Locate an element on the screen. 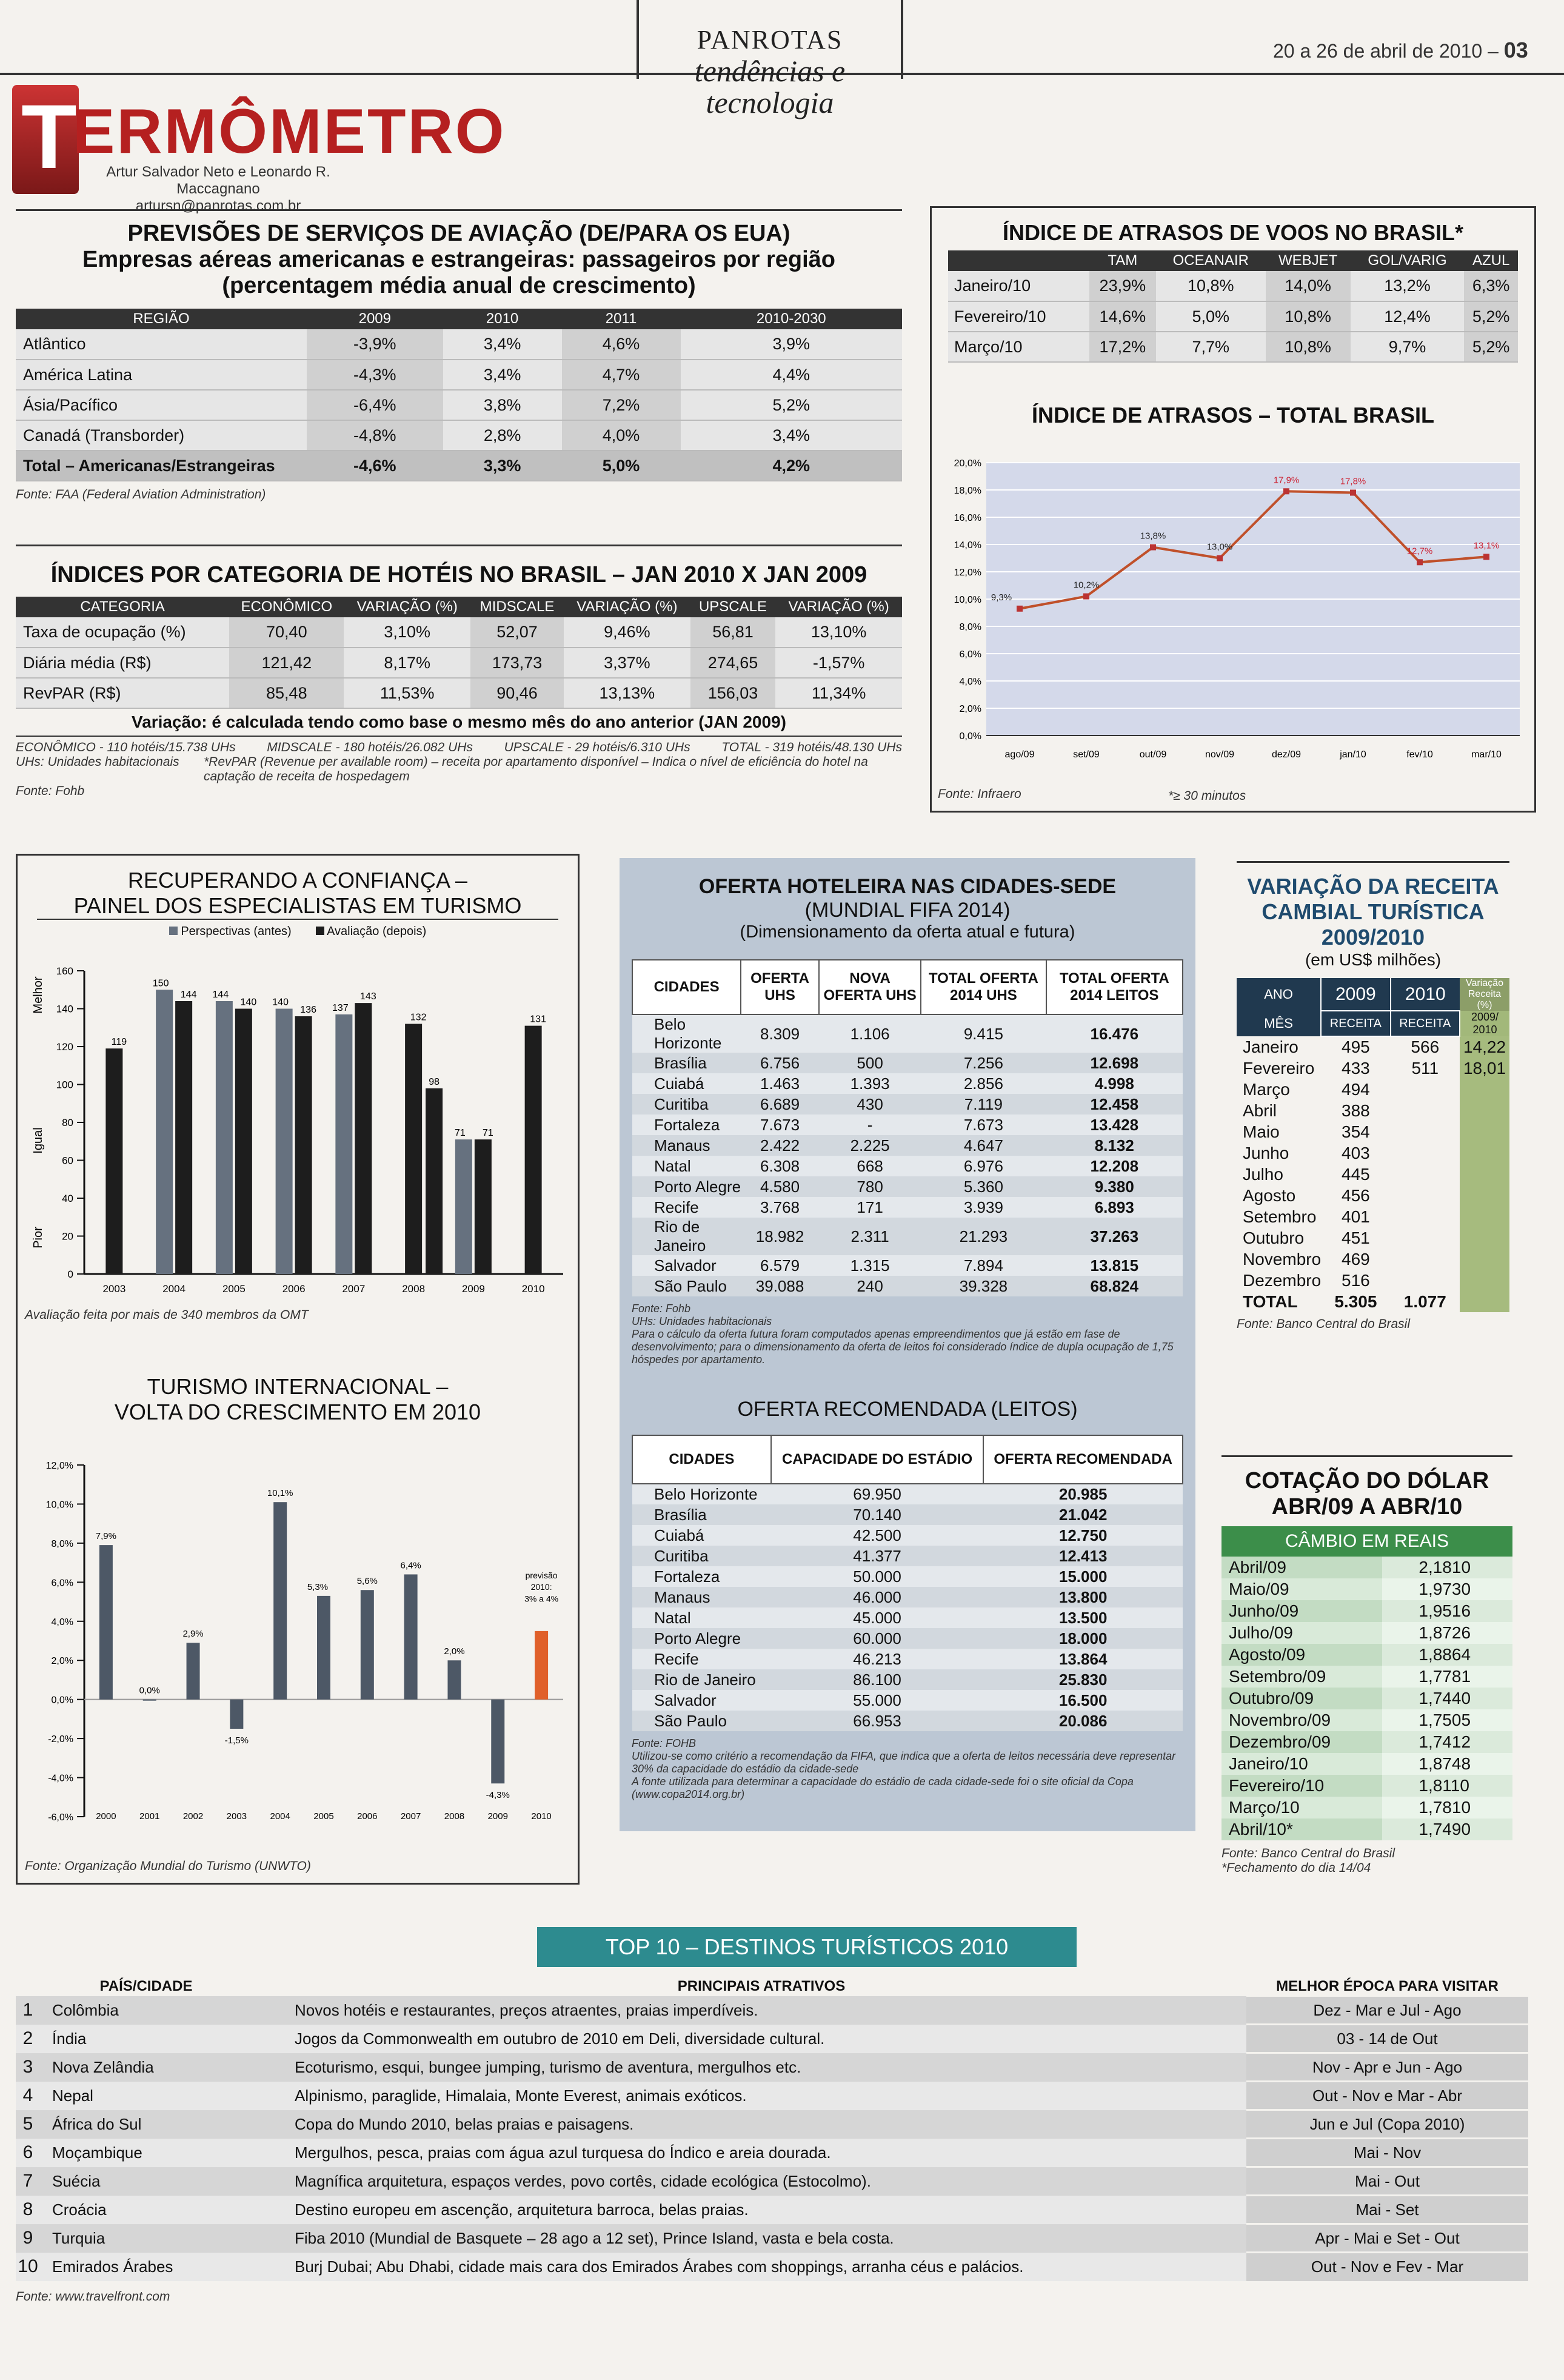 The height and width of the screenshot is (2380, 1564). table-row: Natal 45.000 13.500 is located at coordinates (908, 1617).